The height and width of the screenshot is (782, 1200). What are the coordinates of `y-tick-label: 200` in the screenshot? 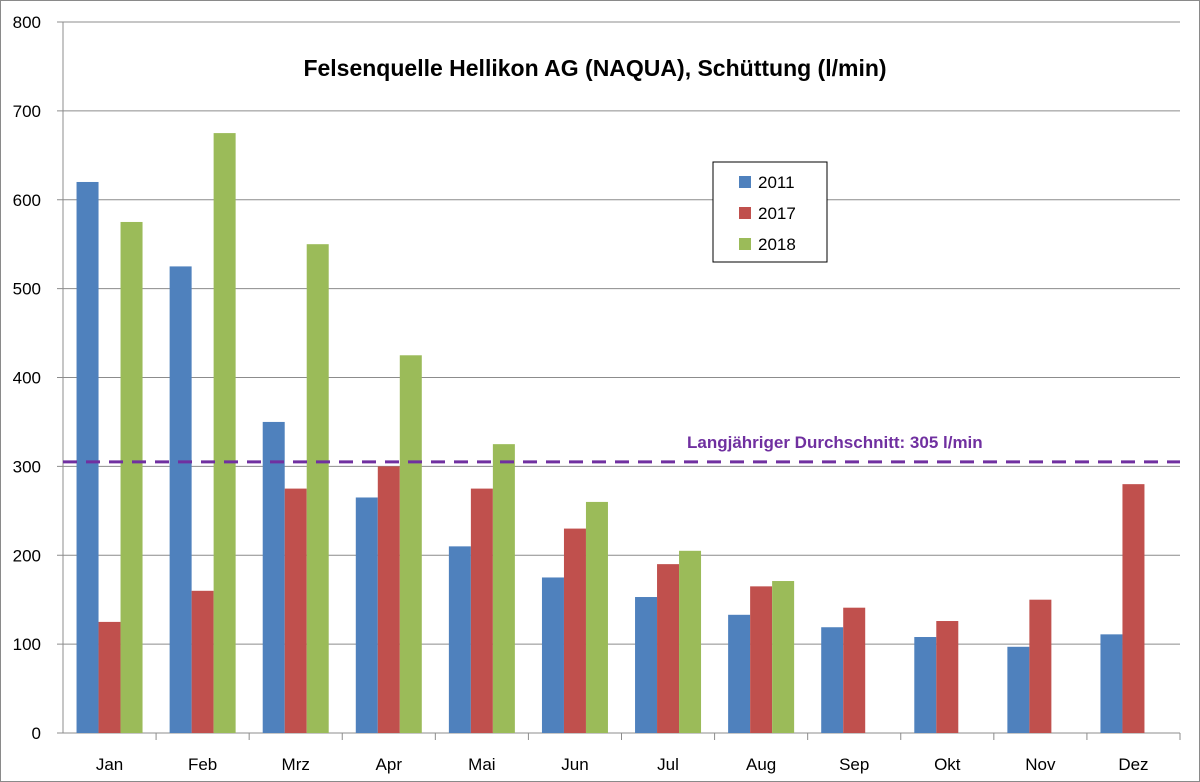 It's located at (27, 555).